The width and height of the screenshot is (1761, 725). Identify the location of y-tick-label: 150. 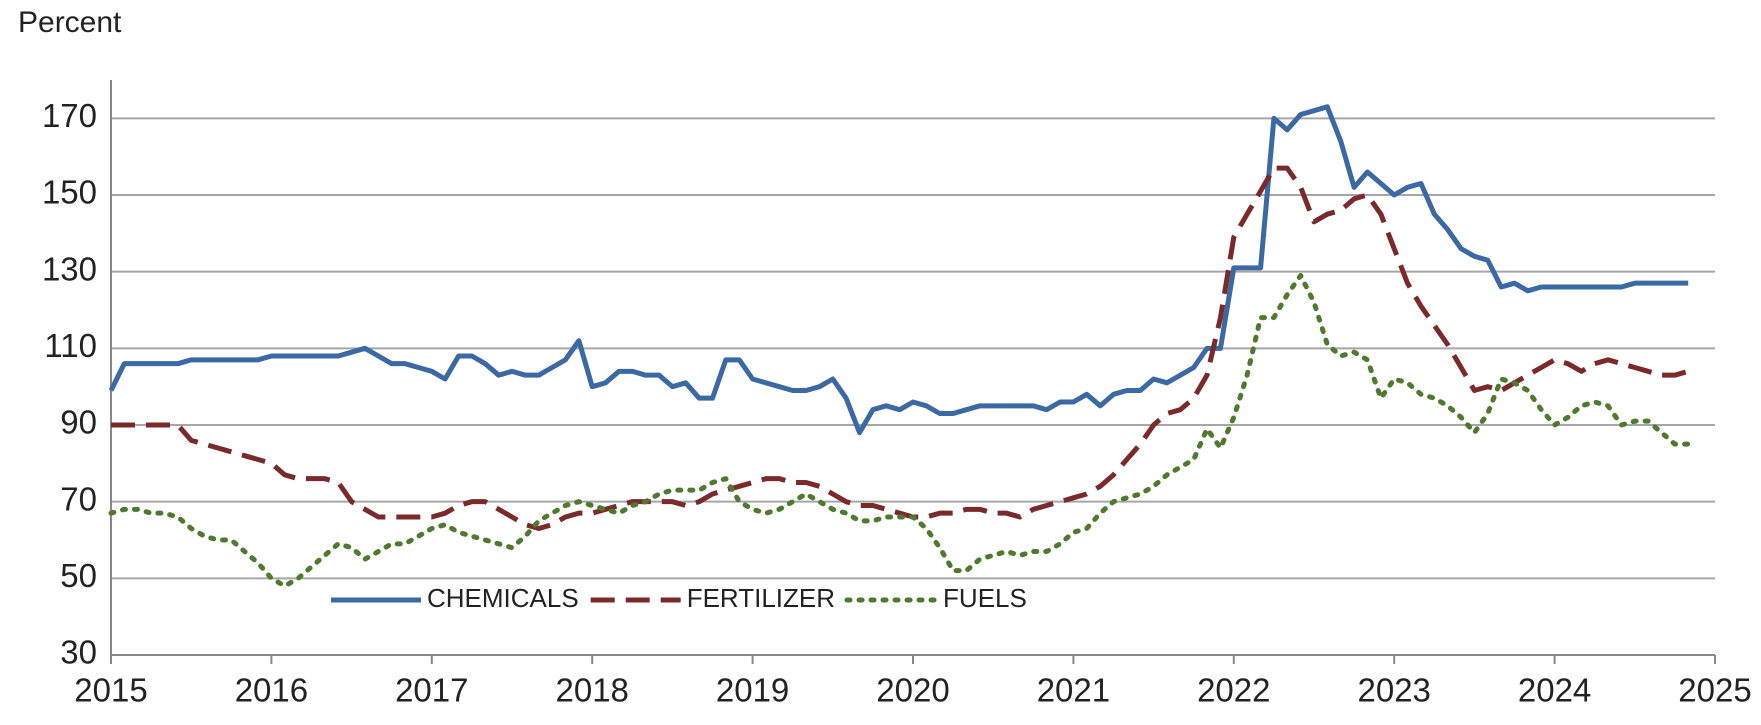
(69, 192).